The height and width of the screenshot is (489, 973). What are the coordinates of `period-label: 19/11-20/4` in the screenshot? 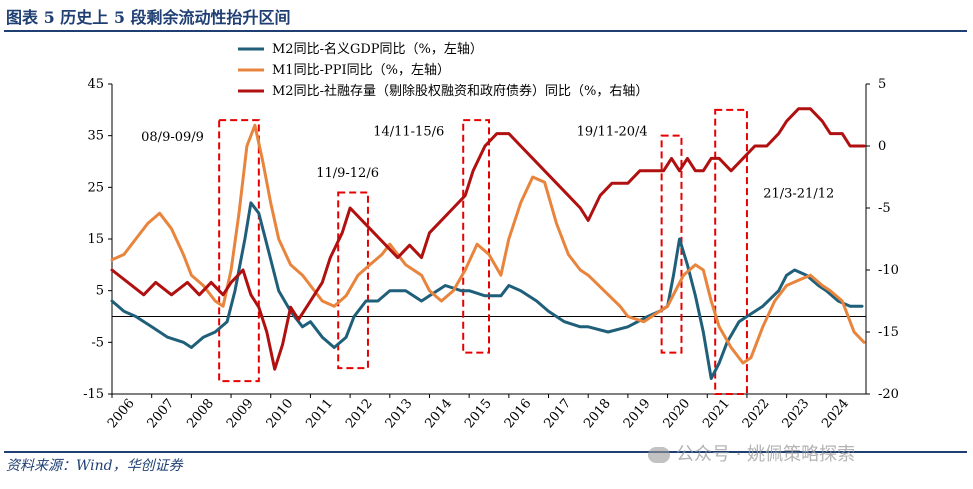 It's located at (612, 132).